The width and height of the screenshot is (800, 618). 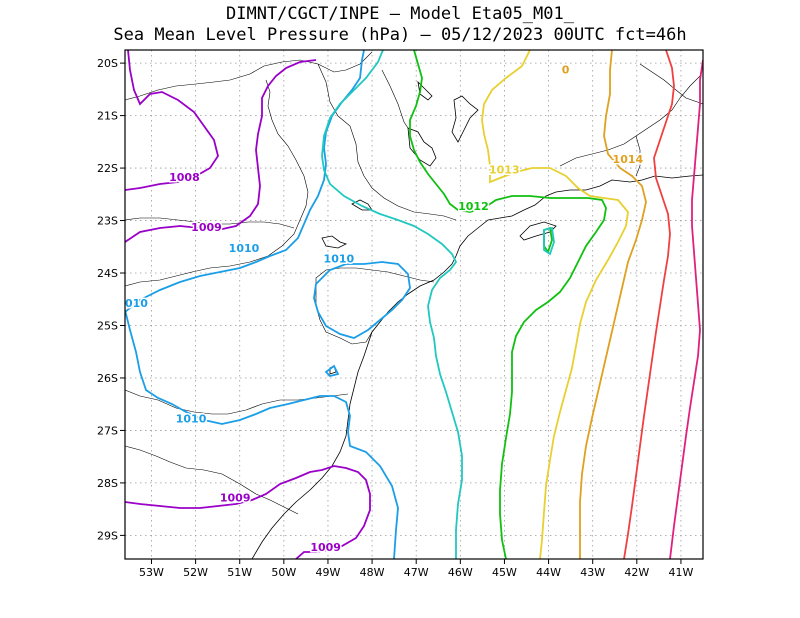 What do you see at coordinates (372, 572) in the screenshot?
I see `x-tick-label: 48W` at bounding box center [372, 572].